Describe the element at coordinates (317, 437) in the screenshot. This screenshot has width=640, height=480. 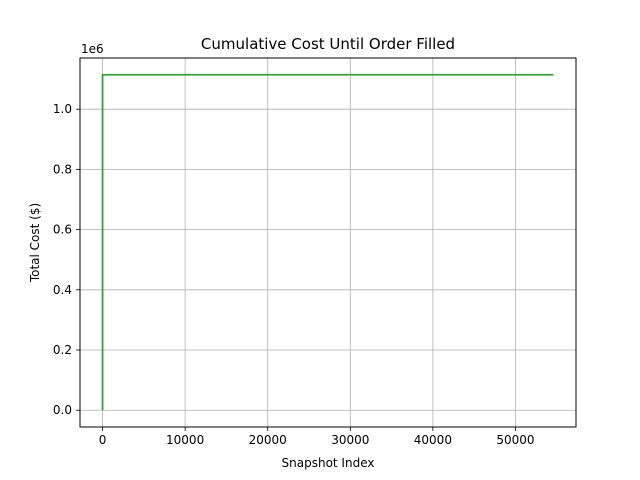
I see `x-axis: 0 10000 20000 30000 40000 50000` at that location.